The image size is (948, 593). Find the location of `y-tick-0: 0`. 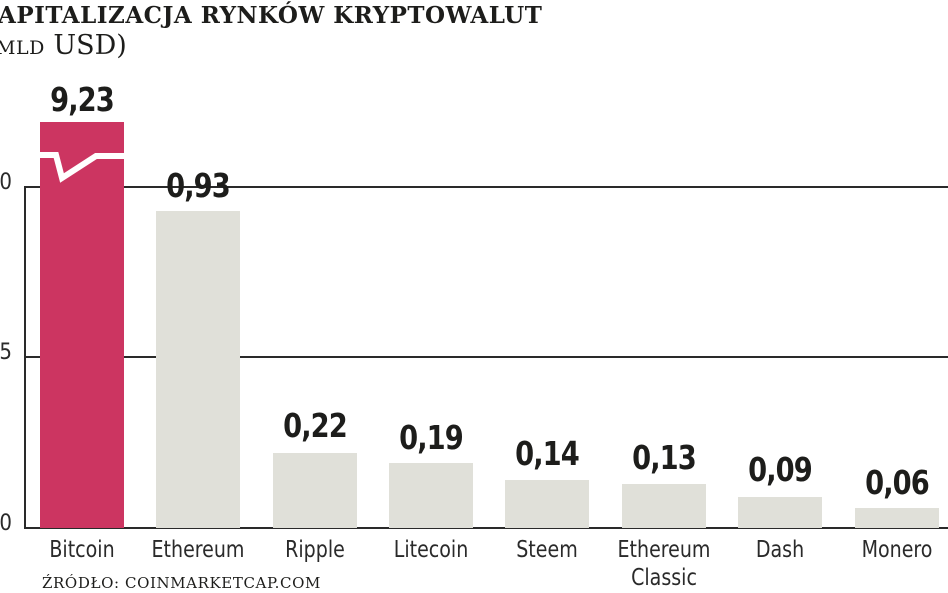

y-tick-0: 0 is located at coordinates (6, 523).